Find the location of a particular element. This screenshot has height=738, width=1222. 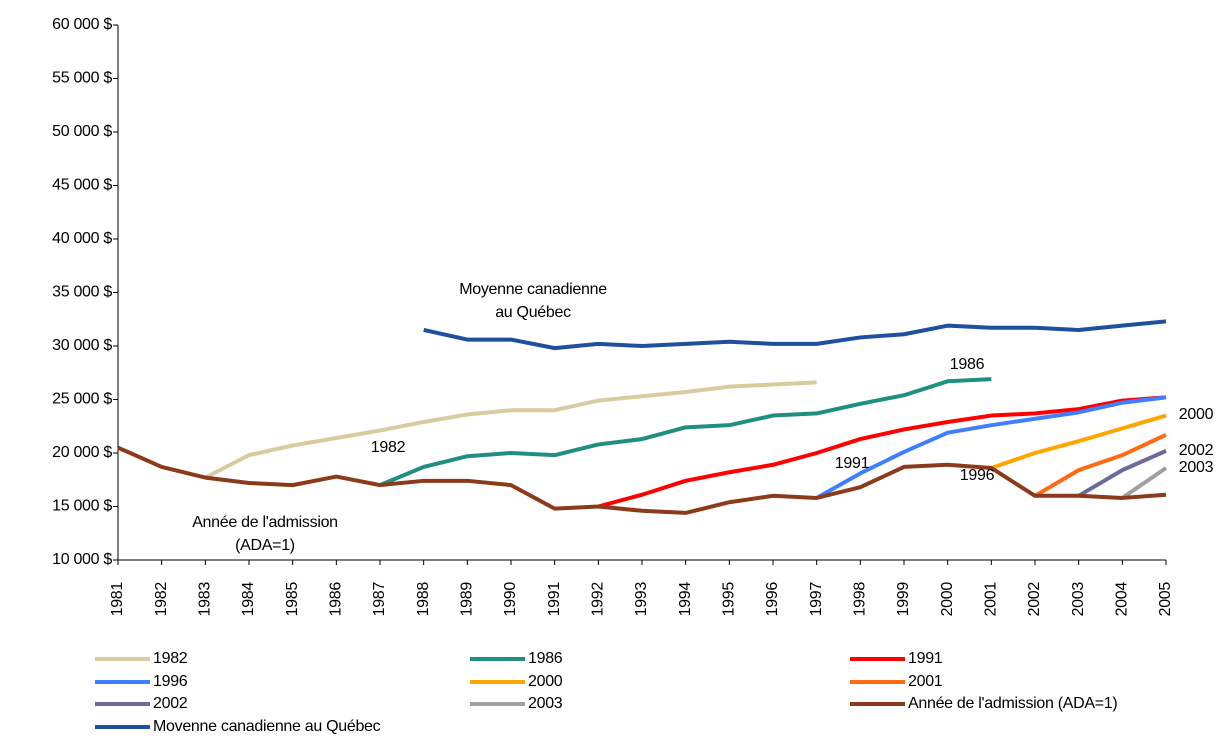

x-tick-label: 1996 is located at coordinates (772, 599).